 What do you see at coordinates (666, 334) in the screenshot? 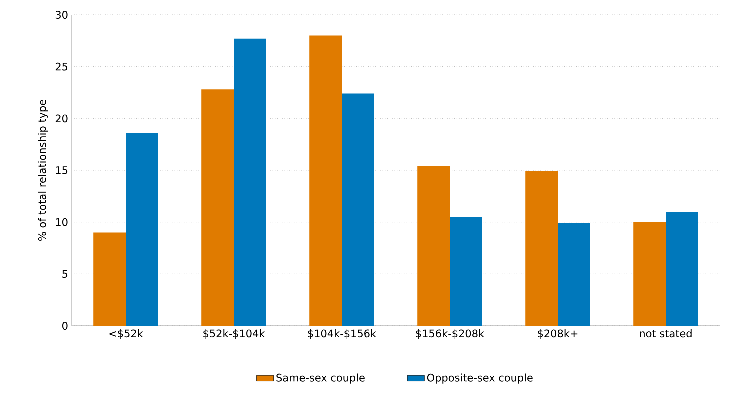
I see `x-tick-label: not stated` at bounding box center [666, 334].